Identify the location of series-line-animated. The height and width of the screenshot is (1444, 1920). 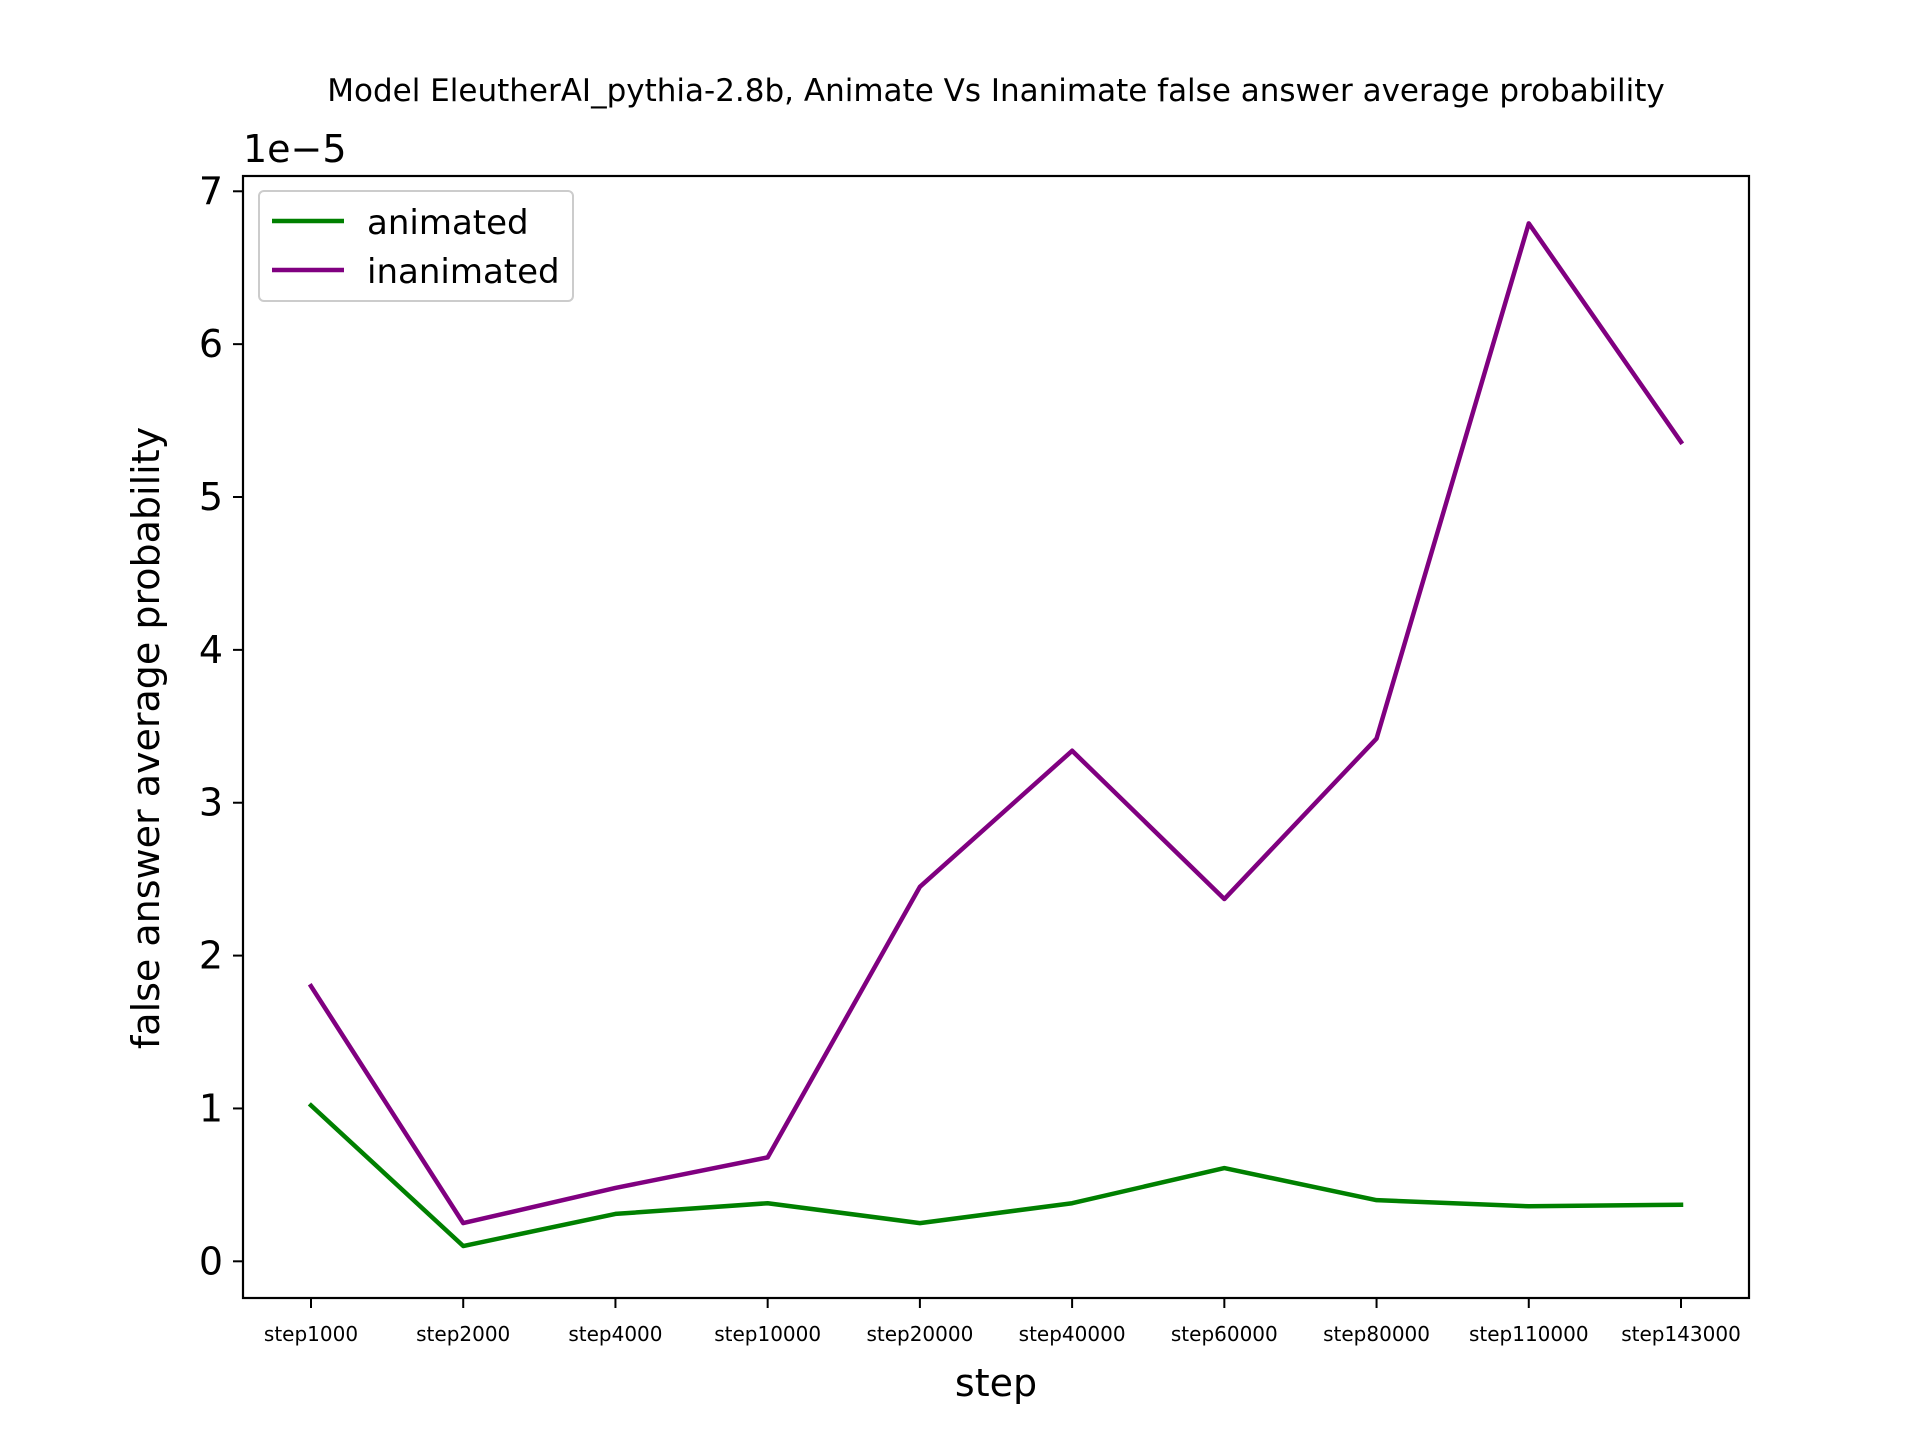
(995, 1175).